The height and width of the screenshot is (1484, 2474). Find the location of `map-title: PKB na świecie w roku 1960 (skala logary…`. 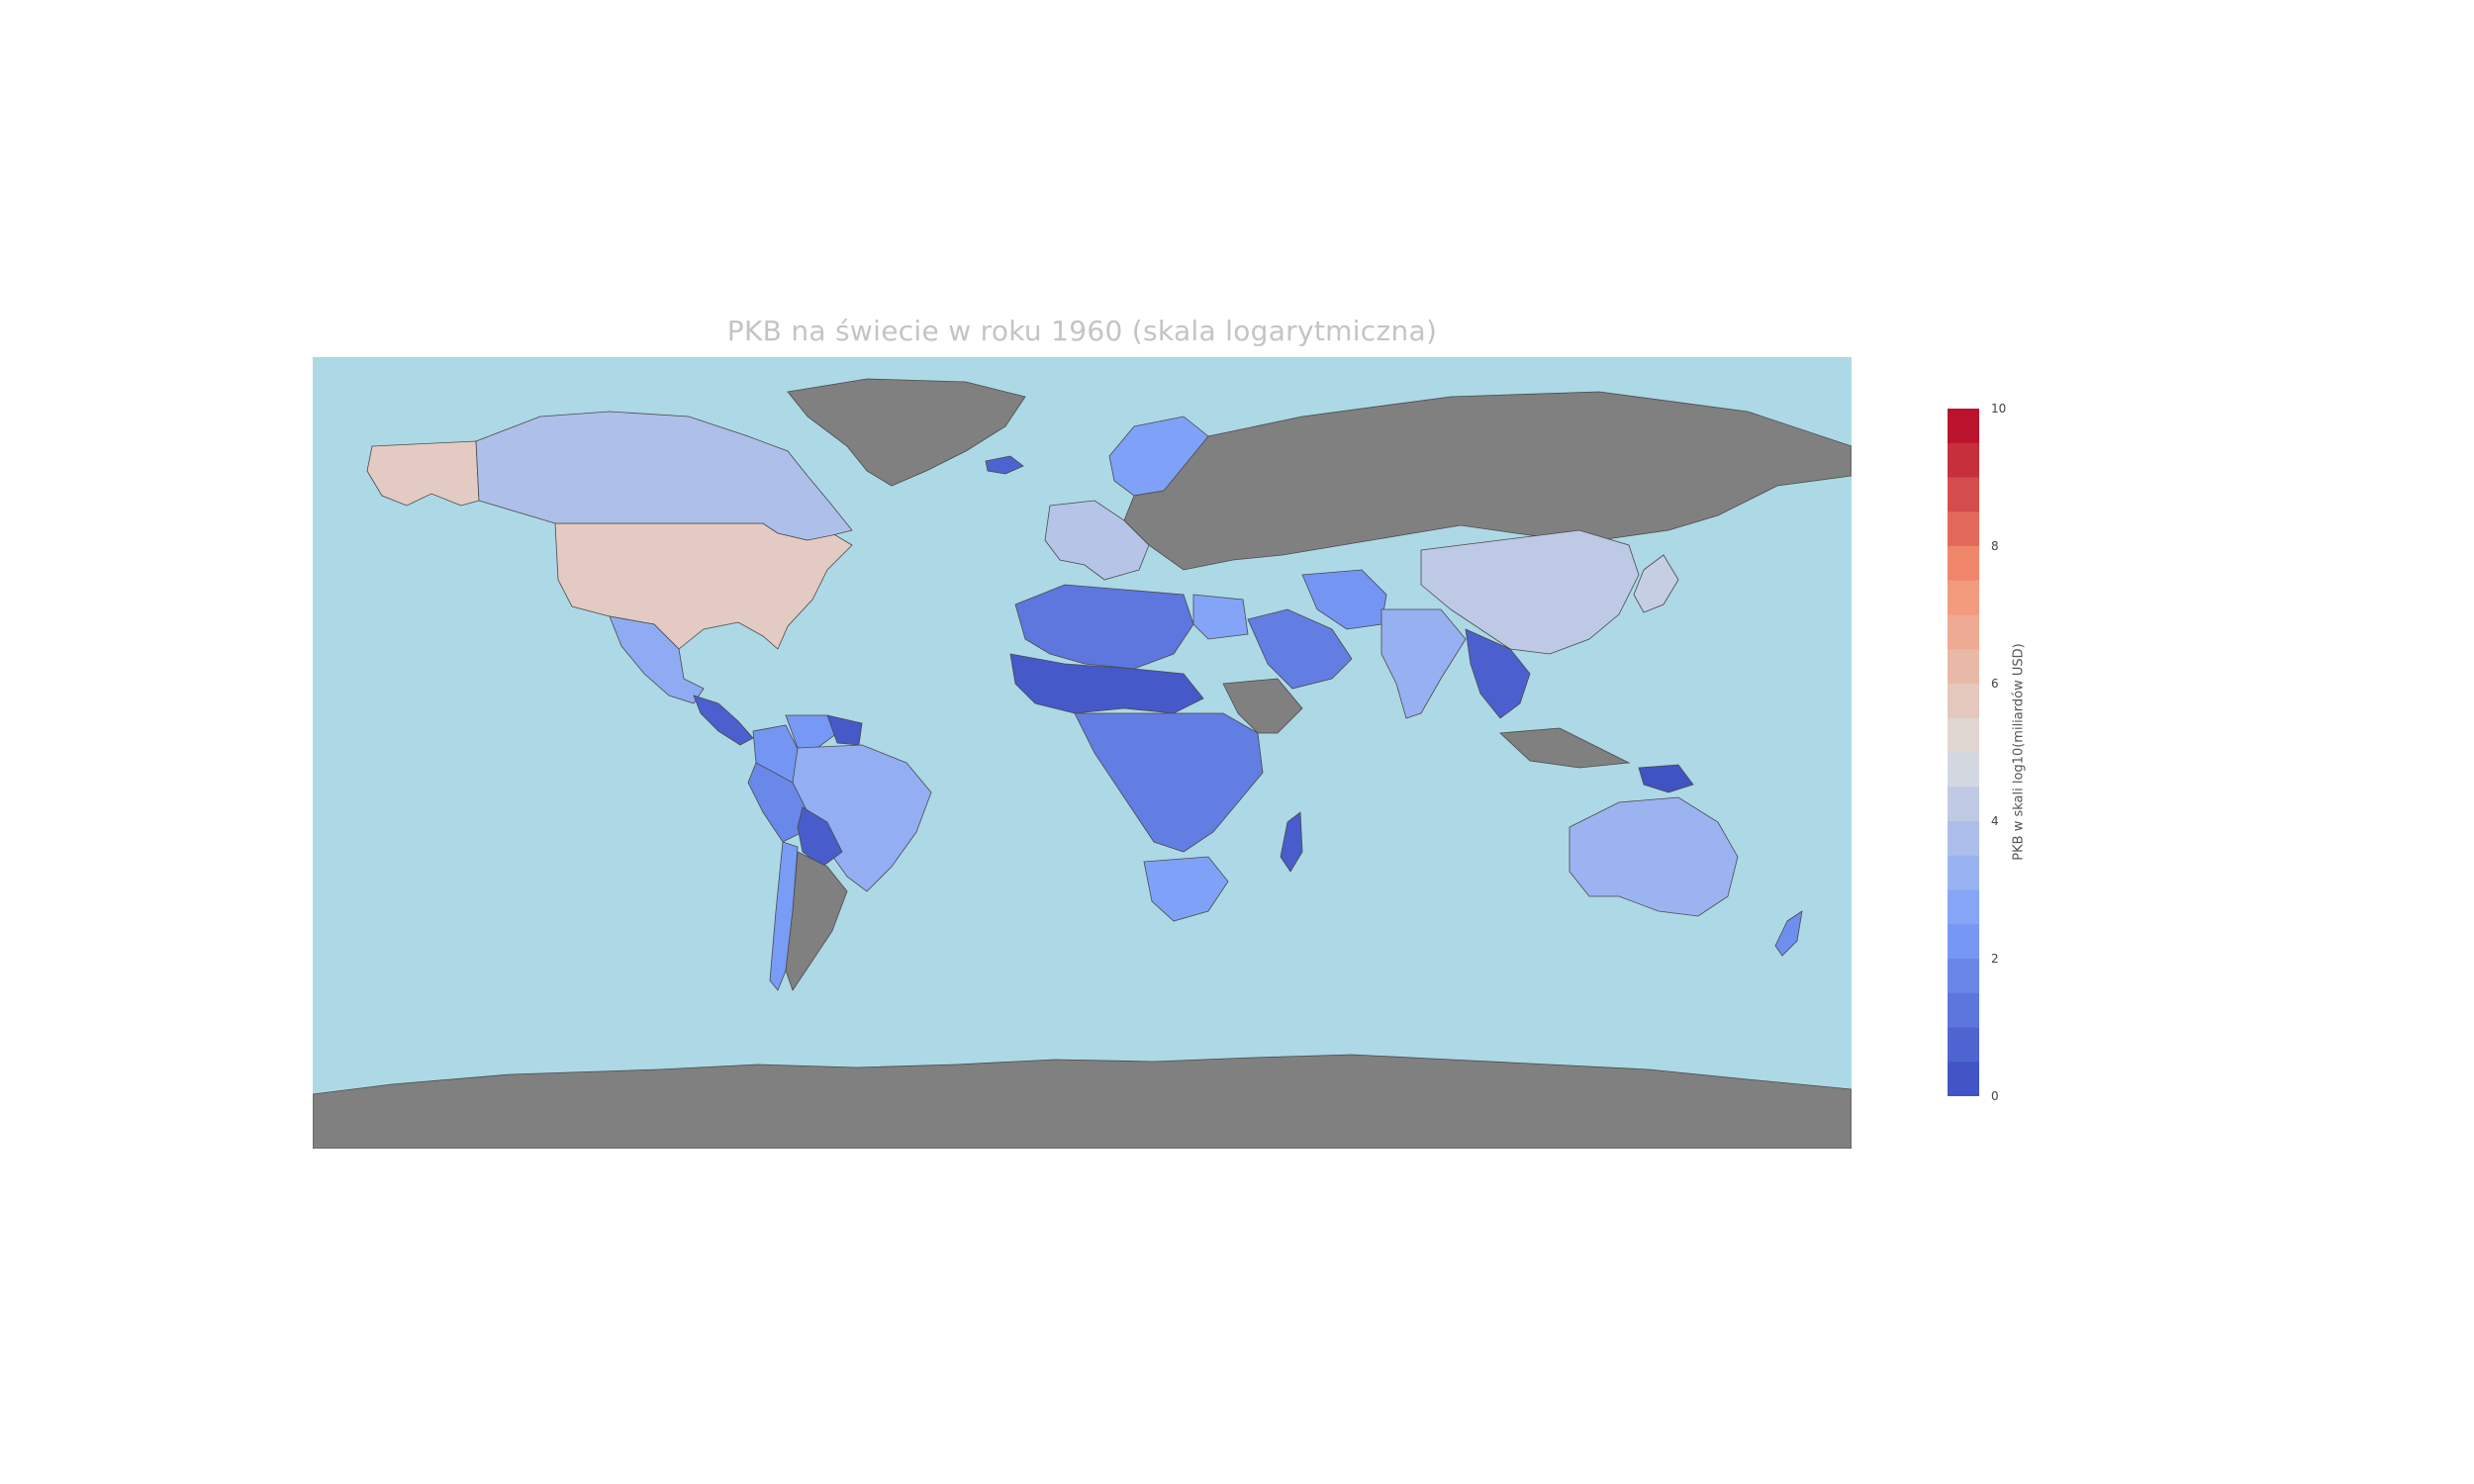

map-title: PKB na świecie w roku 1960 (skala logary… is located at coordinates (1082, 331).